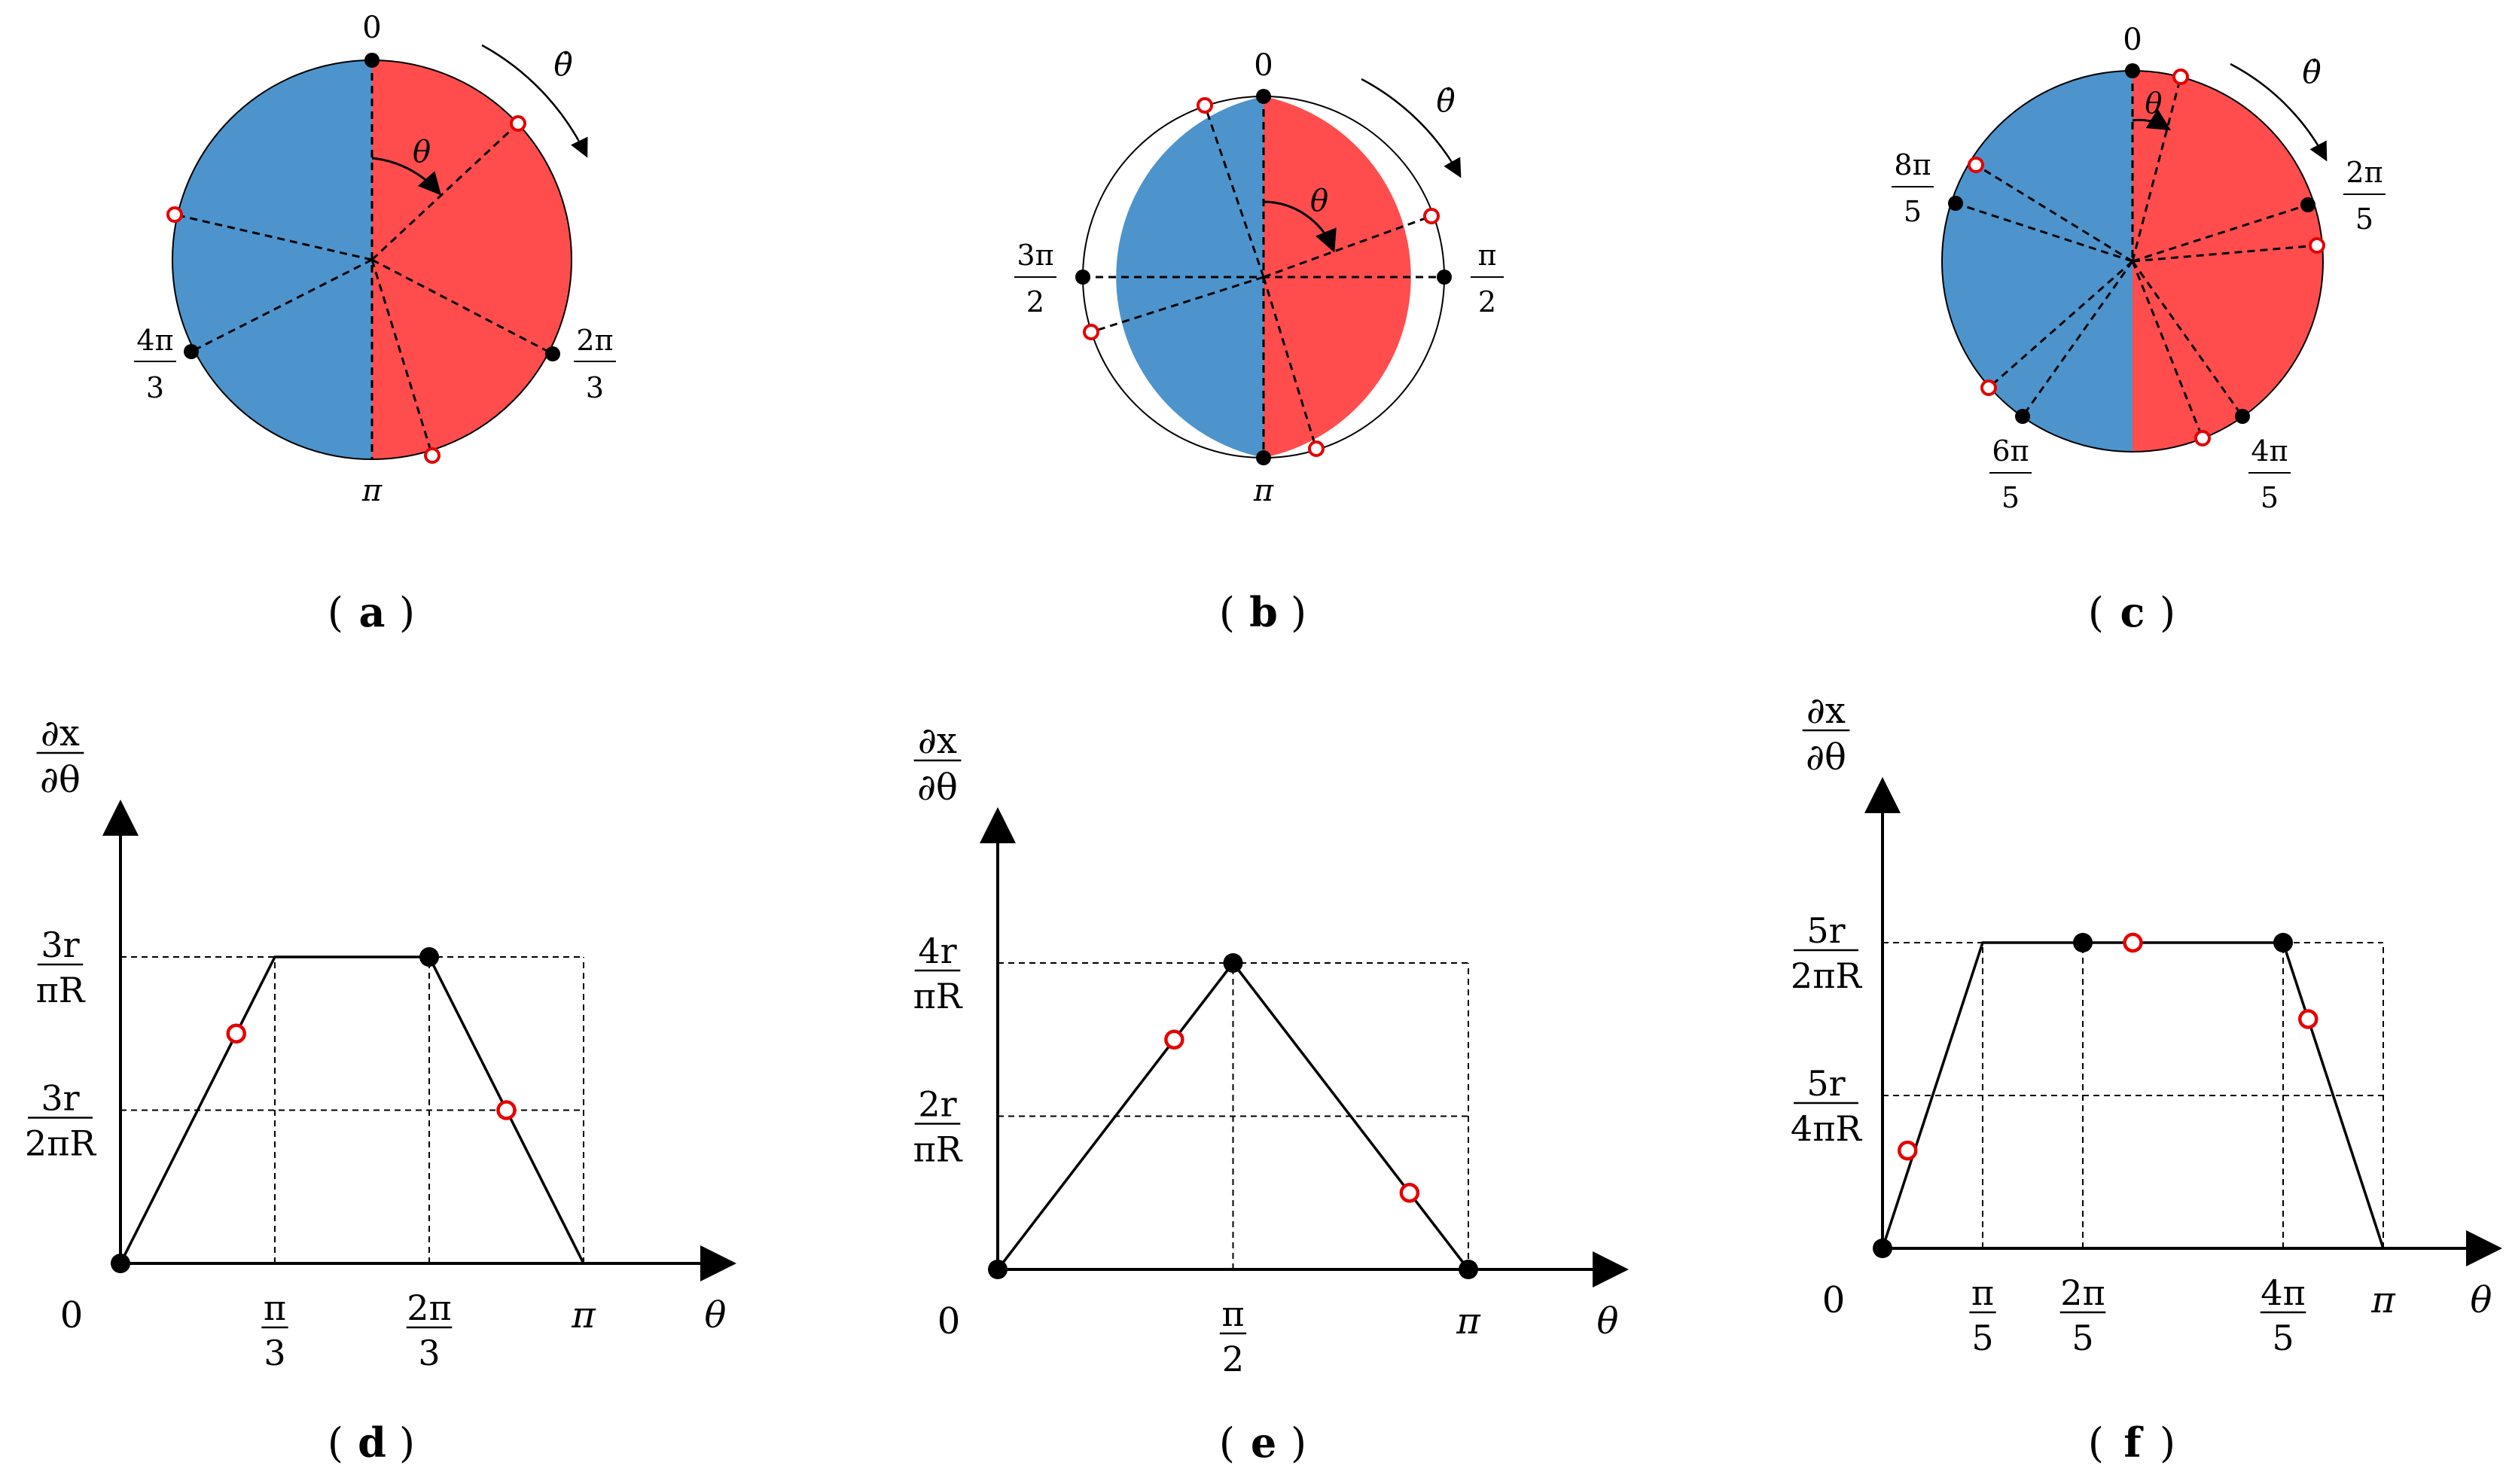  I want to click on chart-d-origin-label: 0, so click(72, 1315).